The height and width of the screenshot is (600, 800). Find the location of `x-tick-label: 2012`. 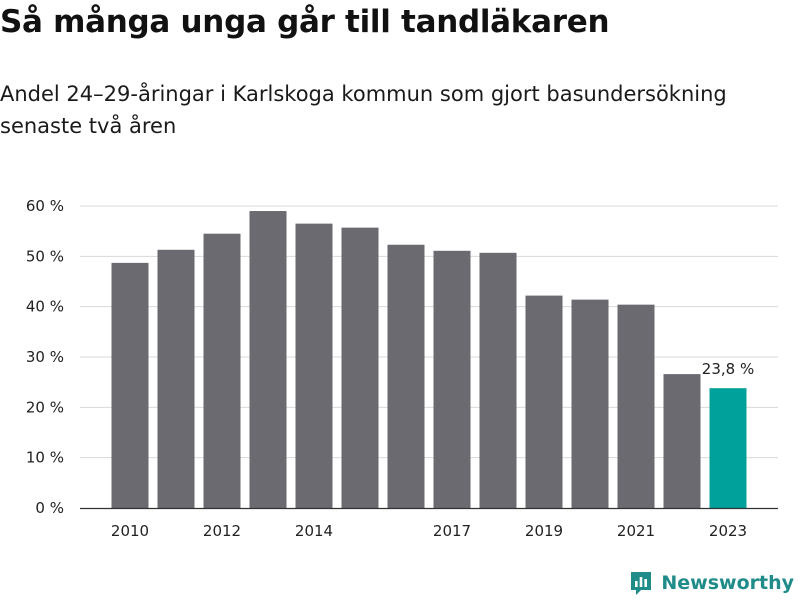

x-tick-label: 2012 is located at coordinates (222, 531).